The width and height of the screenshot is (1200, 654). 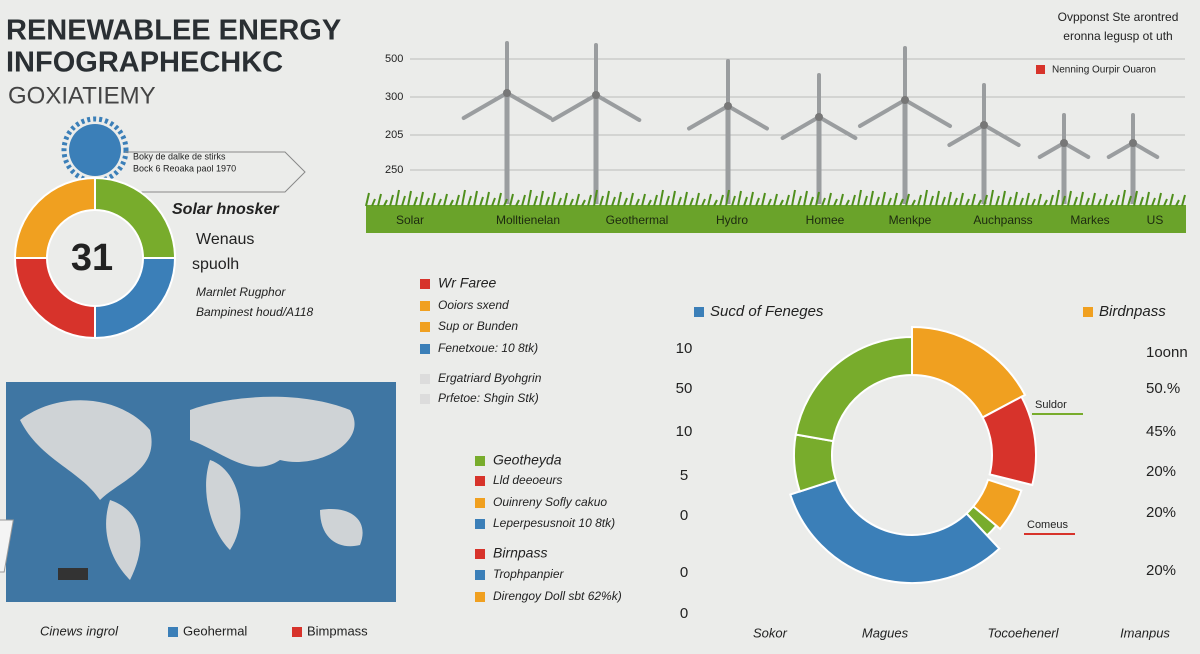 What do you see at coordinates (255, 312) in the screenshot?
I see `donut-note: Bampinest houd/A118` at bounding box center [255, 312].